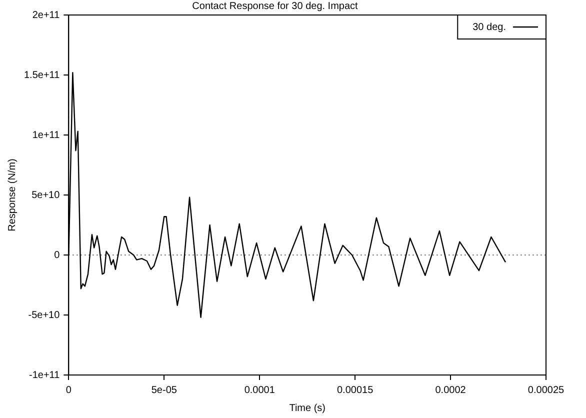 Image resolution: width=586 pixels, height=418 pixels. What do you see at coordinates (46, 135) in the screenshot?
I see `y-tick-label: 1e+11` at bounding box center [46, 135].